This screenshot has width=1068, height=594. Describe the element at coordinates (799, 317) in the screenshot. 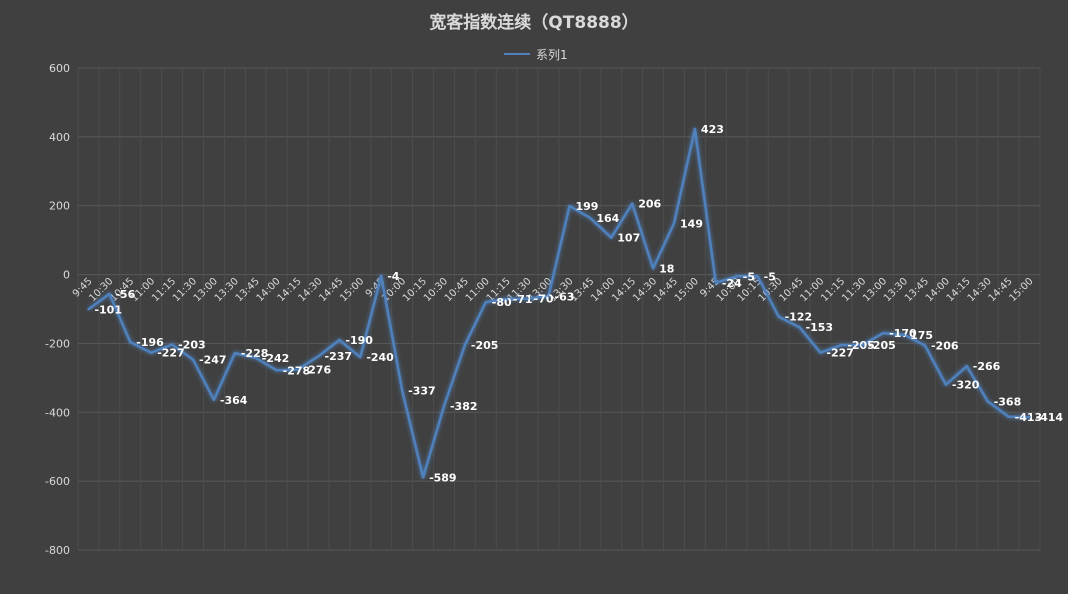

I see `data-label: -122` at that location.